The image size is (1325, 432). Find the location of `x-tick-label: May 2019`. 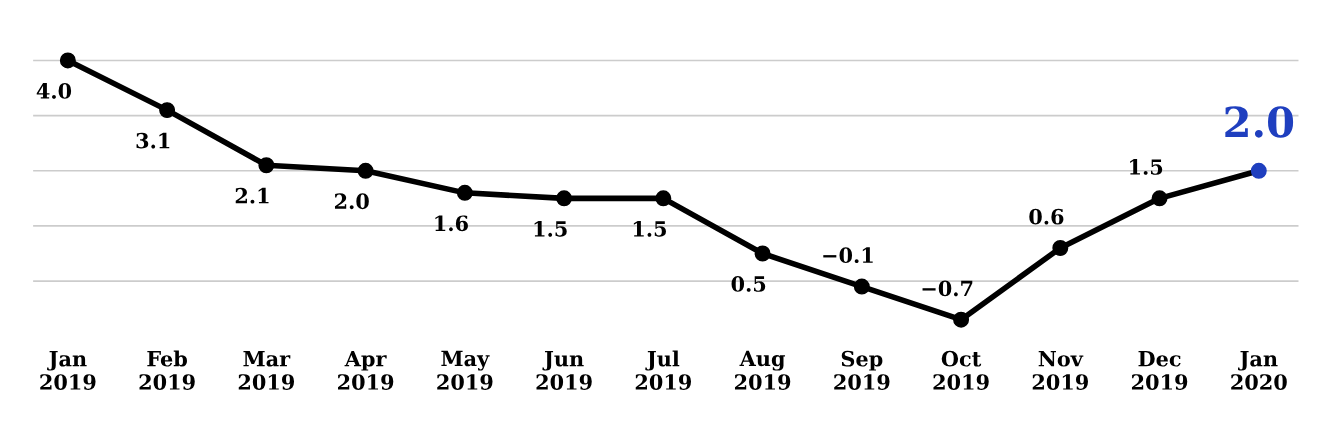

x-tick-label: May 2019 is located at coordinates (465, 370).